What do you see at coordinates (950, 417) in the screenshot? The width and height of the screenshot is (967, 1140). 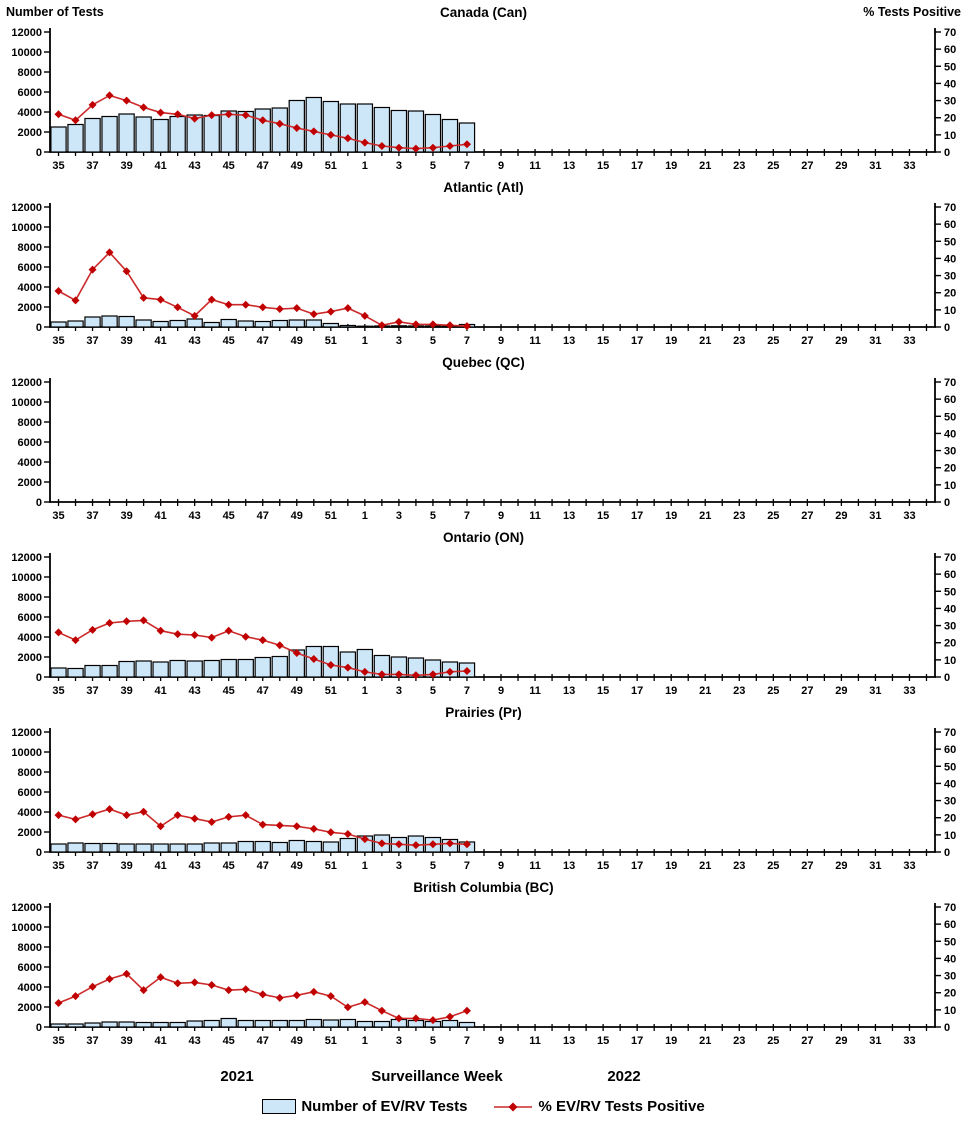 I see `svg-text: 50` at bounding box center [950, 417].